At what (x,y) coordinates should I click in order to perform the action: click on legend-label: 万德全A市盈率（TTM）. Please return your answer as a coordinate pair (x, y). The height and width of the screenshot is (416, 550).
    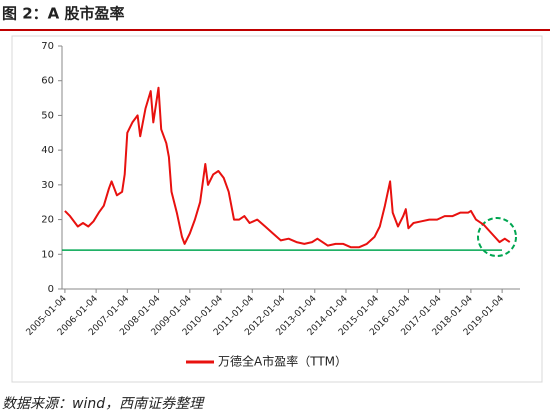
    Looking at the image, I should click on (282, 361).